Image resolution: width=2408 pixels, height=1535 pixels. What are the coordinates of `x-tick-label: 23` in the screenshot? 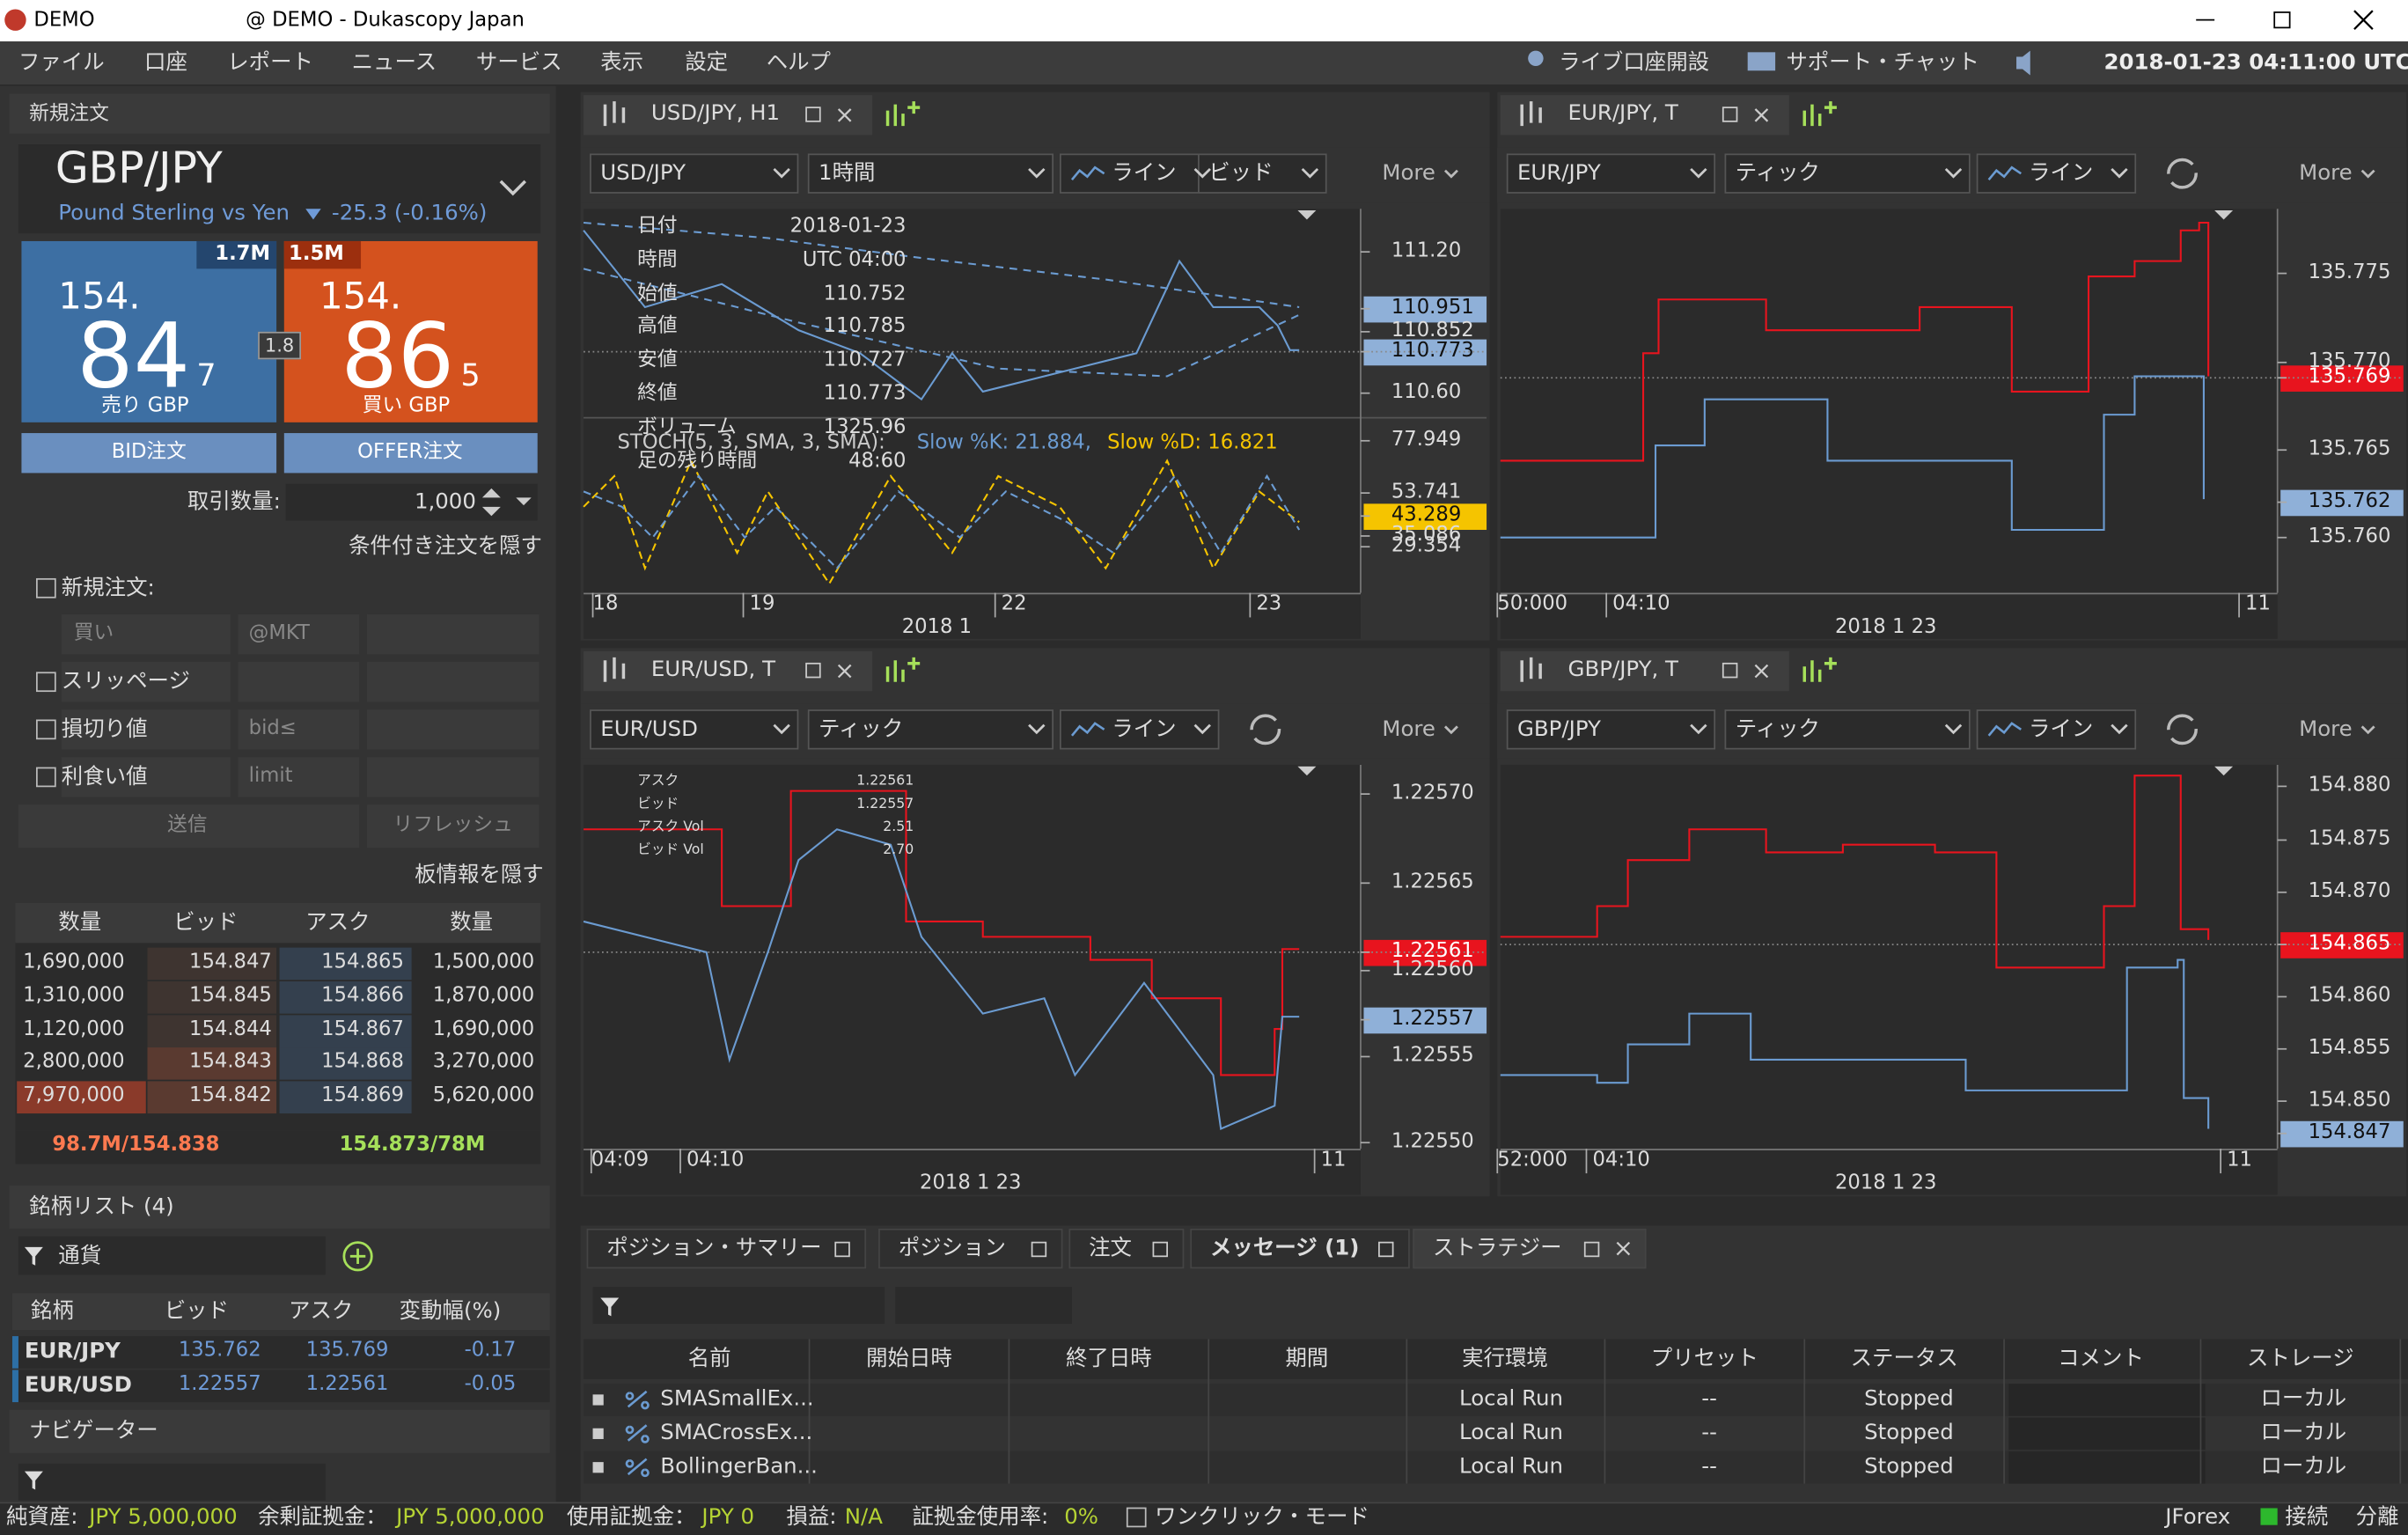 It's located at (1269, 604).